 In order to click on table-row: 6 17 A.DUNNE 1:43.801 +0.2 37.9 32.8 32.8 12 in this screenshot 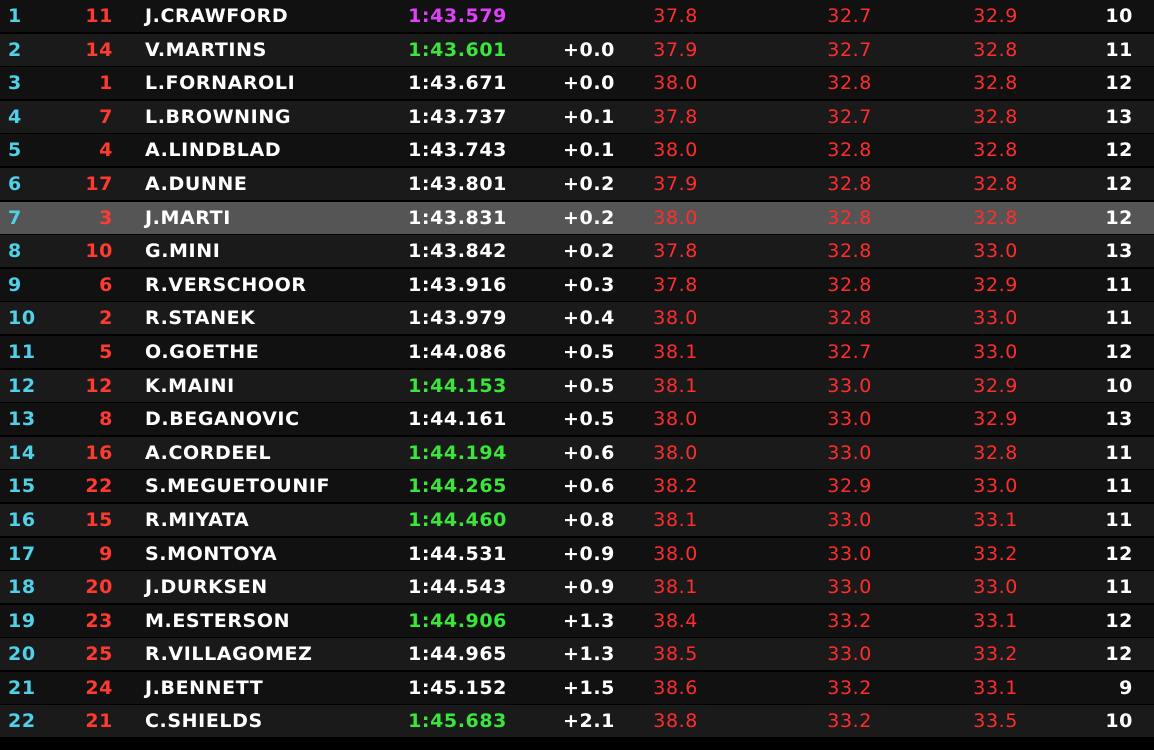, I will do `click(577, 183)`.